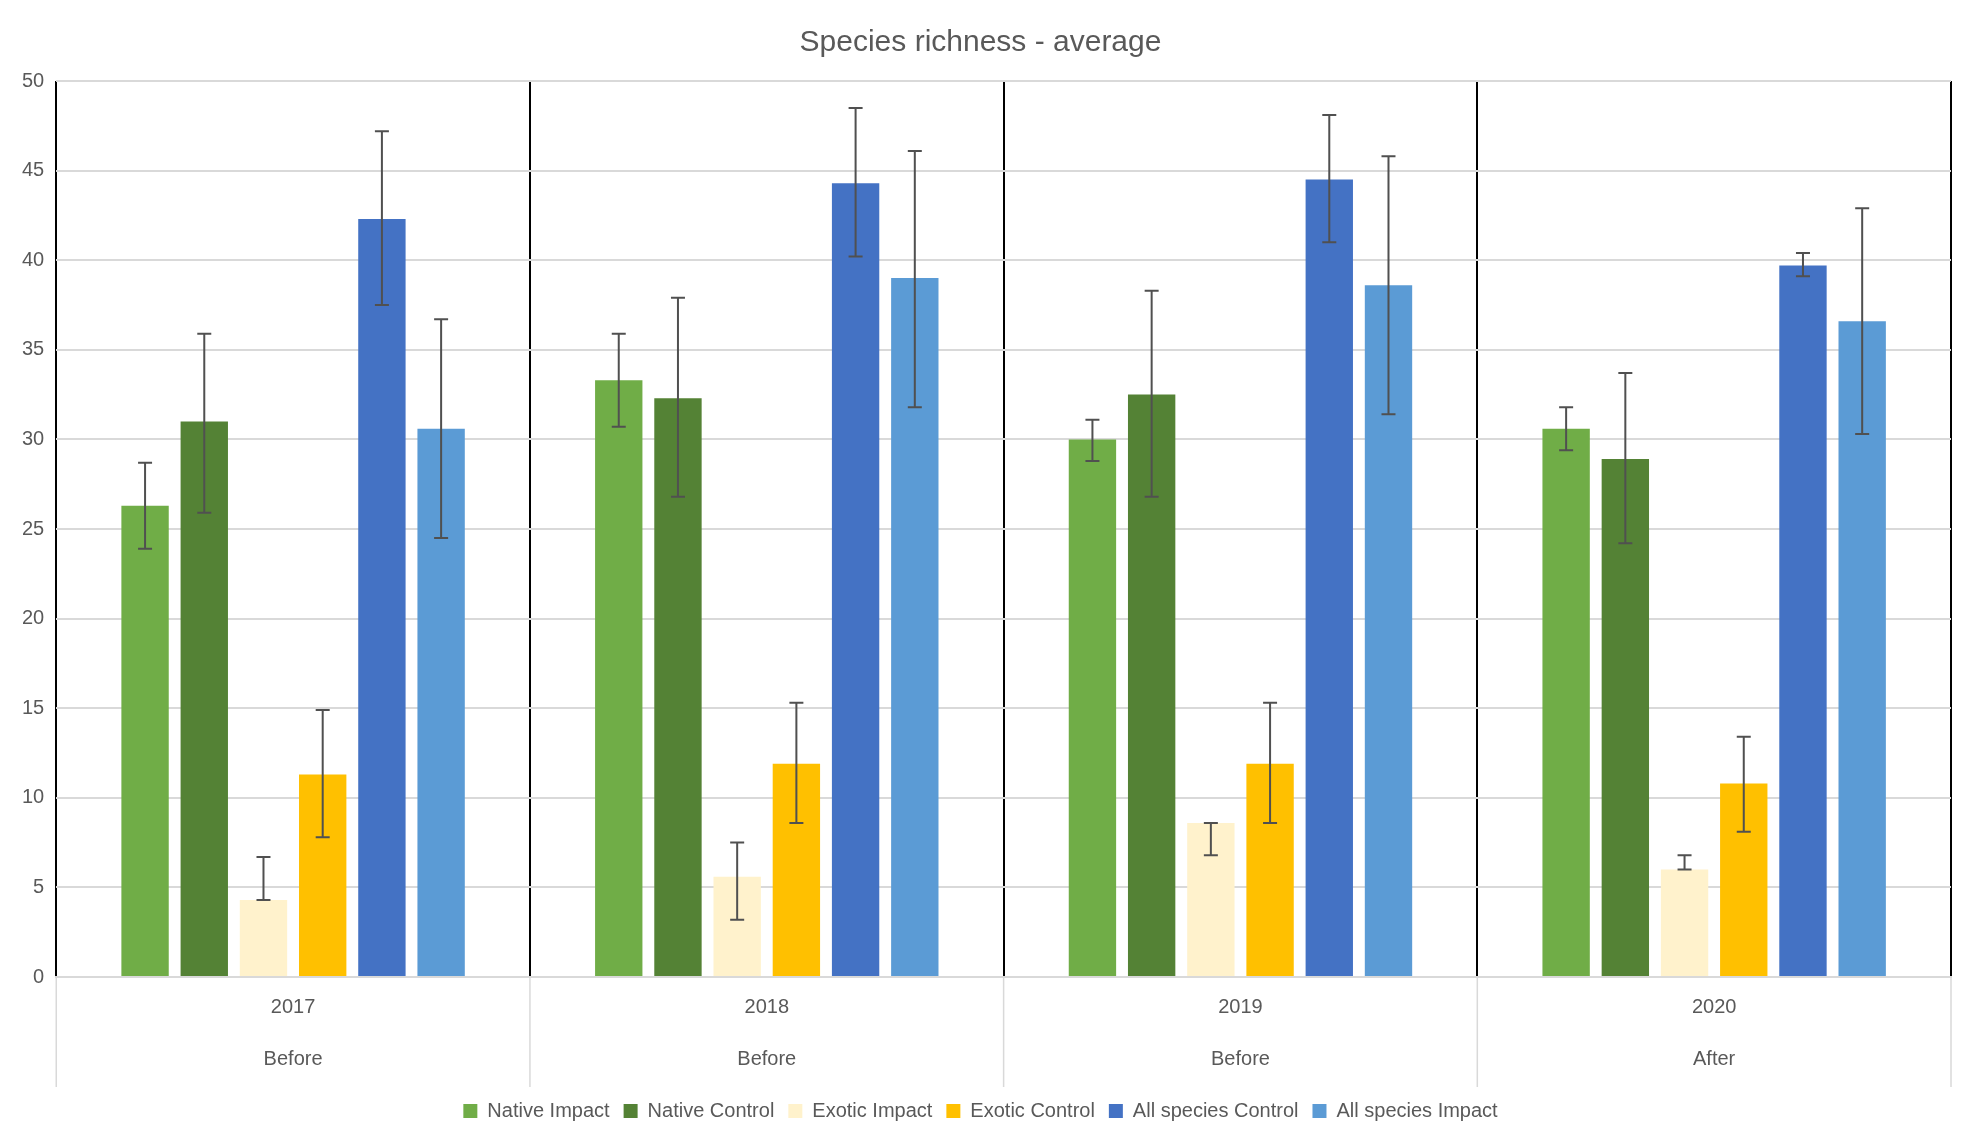 This screenshot has height=1136, width=1961. Describe the element at coordinates (33, 437) in the screenshot. I see `y-tick-label: 30` at that location.